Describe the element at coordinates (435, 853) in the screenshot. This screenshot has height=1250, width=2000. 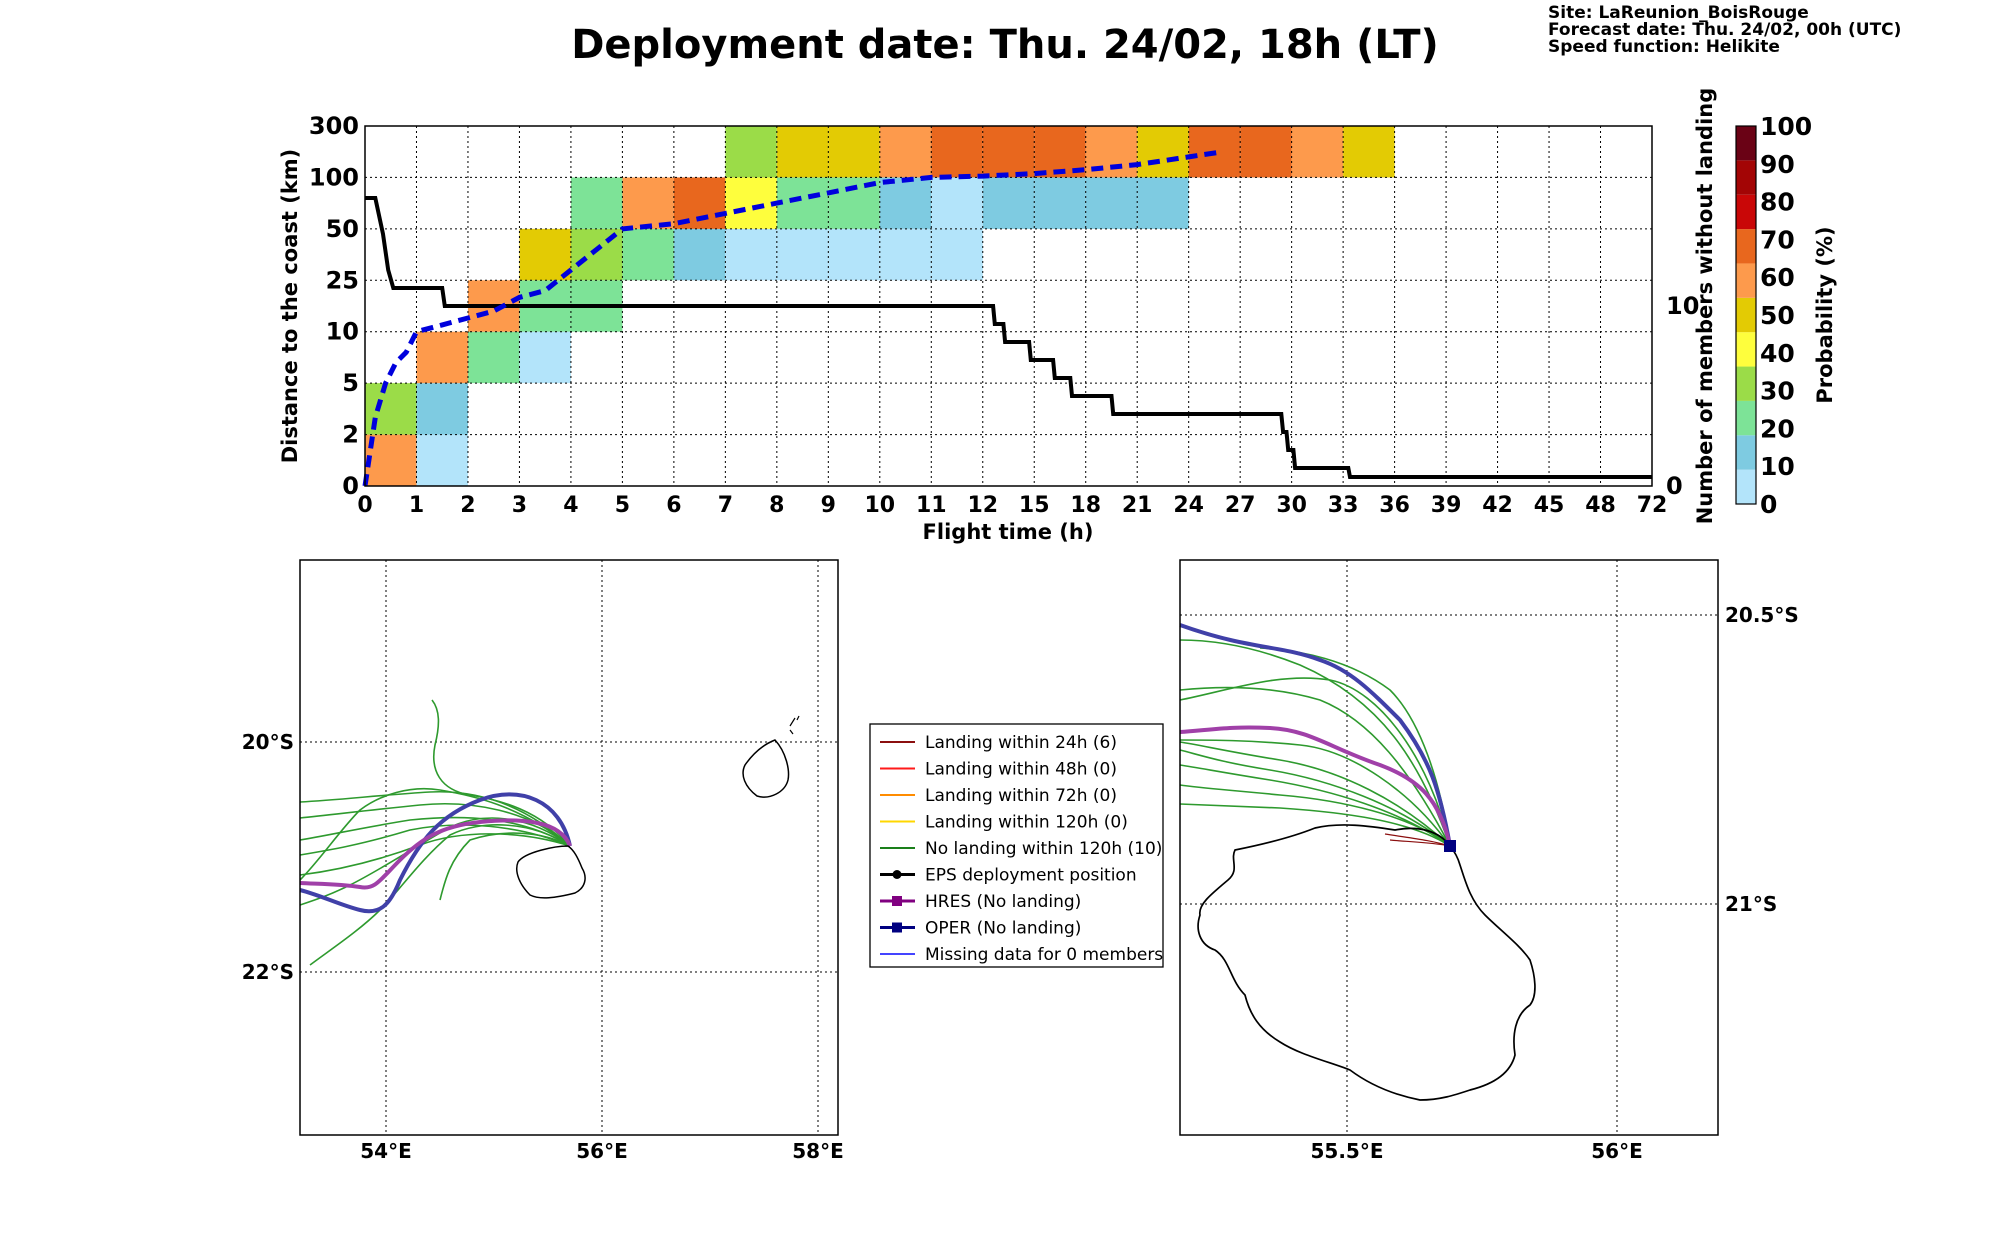
I see `oper-trajectory-left` at that location.